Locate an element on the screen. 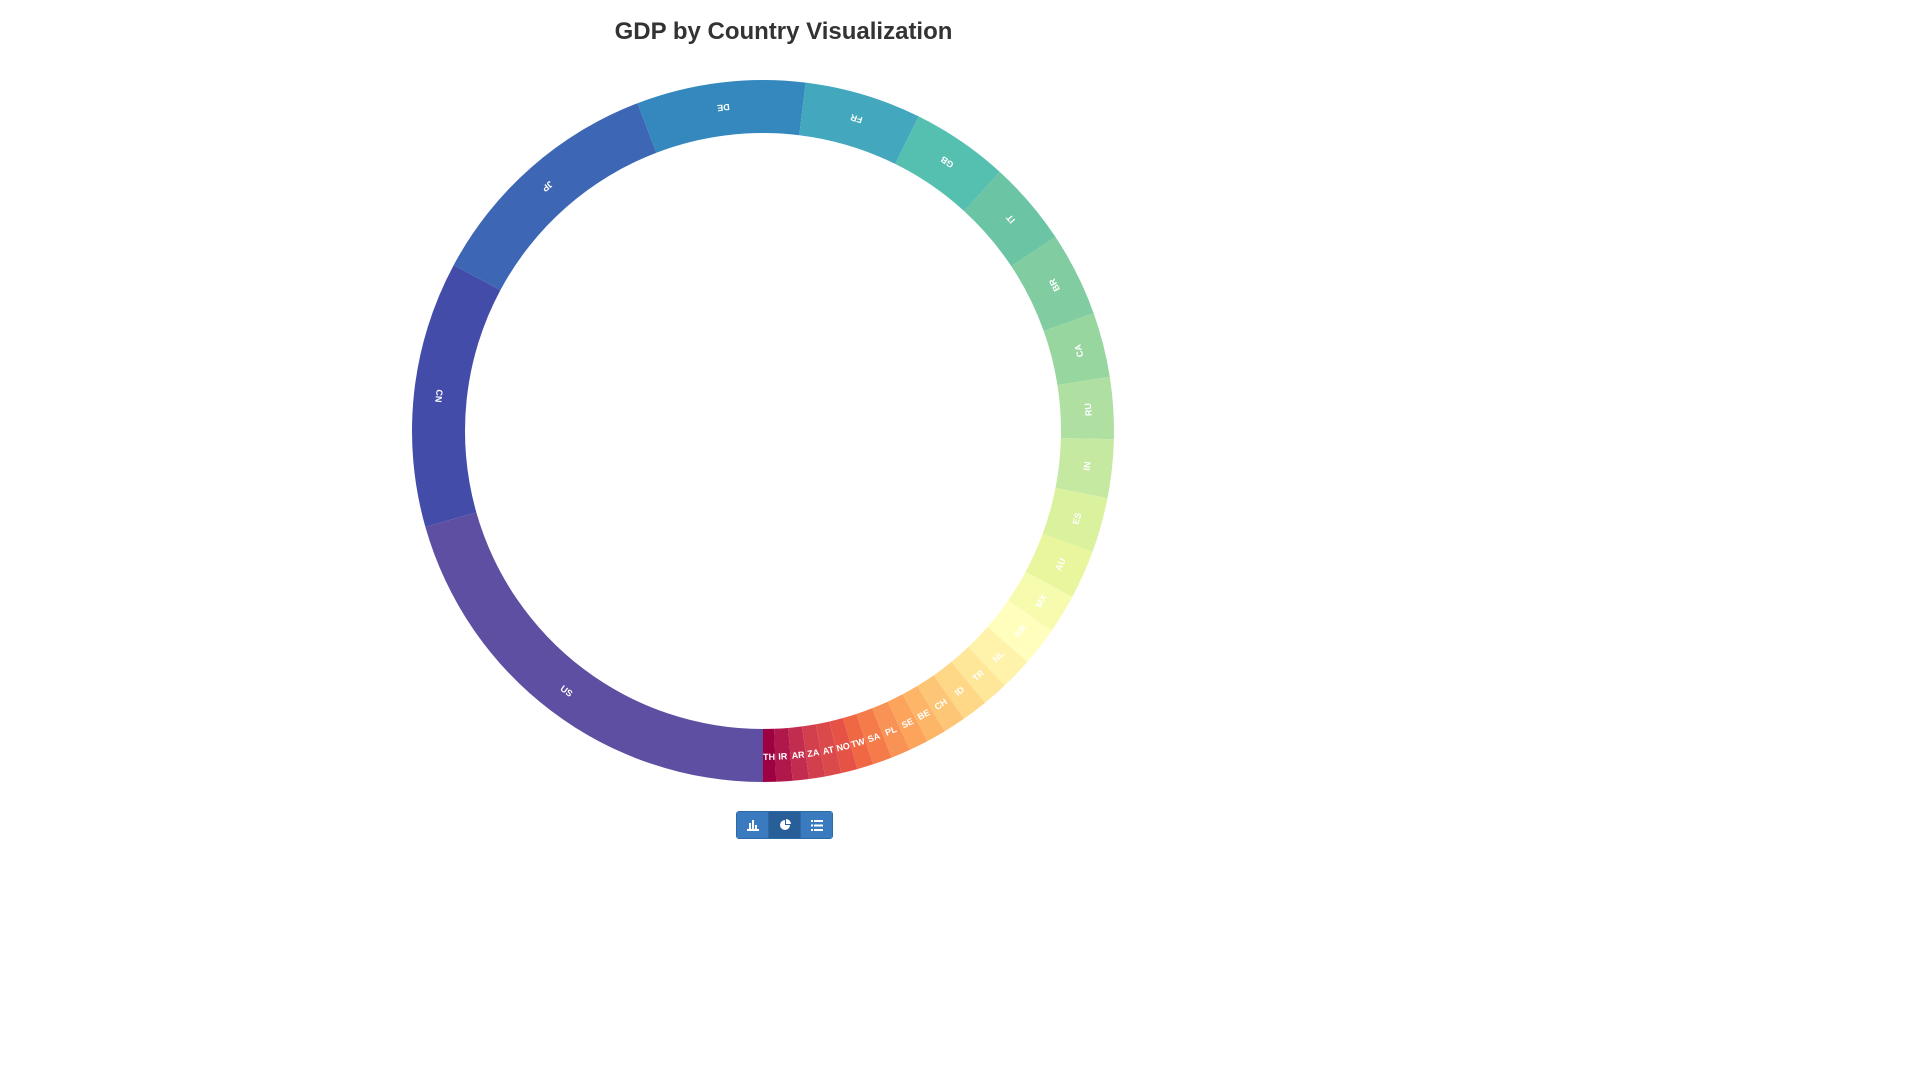  slice-cn is located at coordinates (456, 396).